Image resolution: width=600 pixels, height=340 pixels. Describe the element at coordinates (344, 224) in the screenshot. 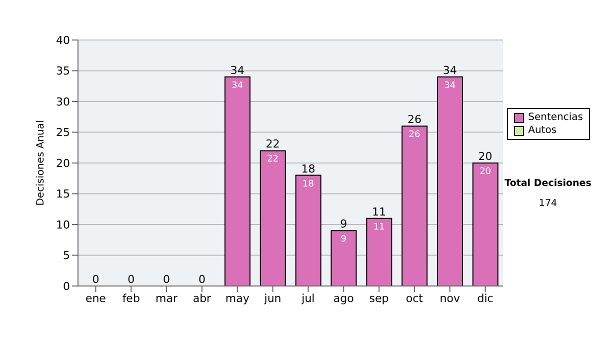

I see `total-label: 9` at that location.